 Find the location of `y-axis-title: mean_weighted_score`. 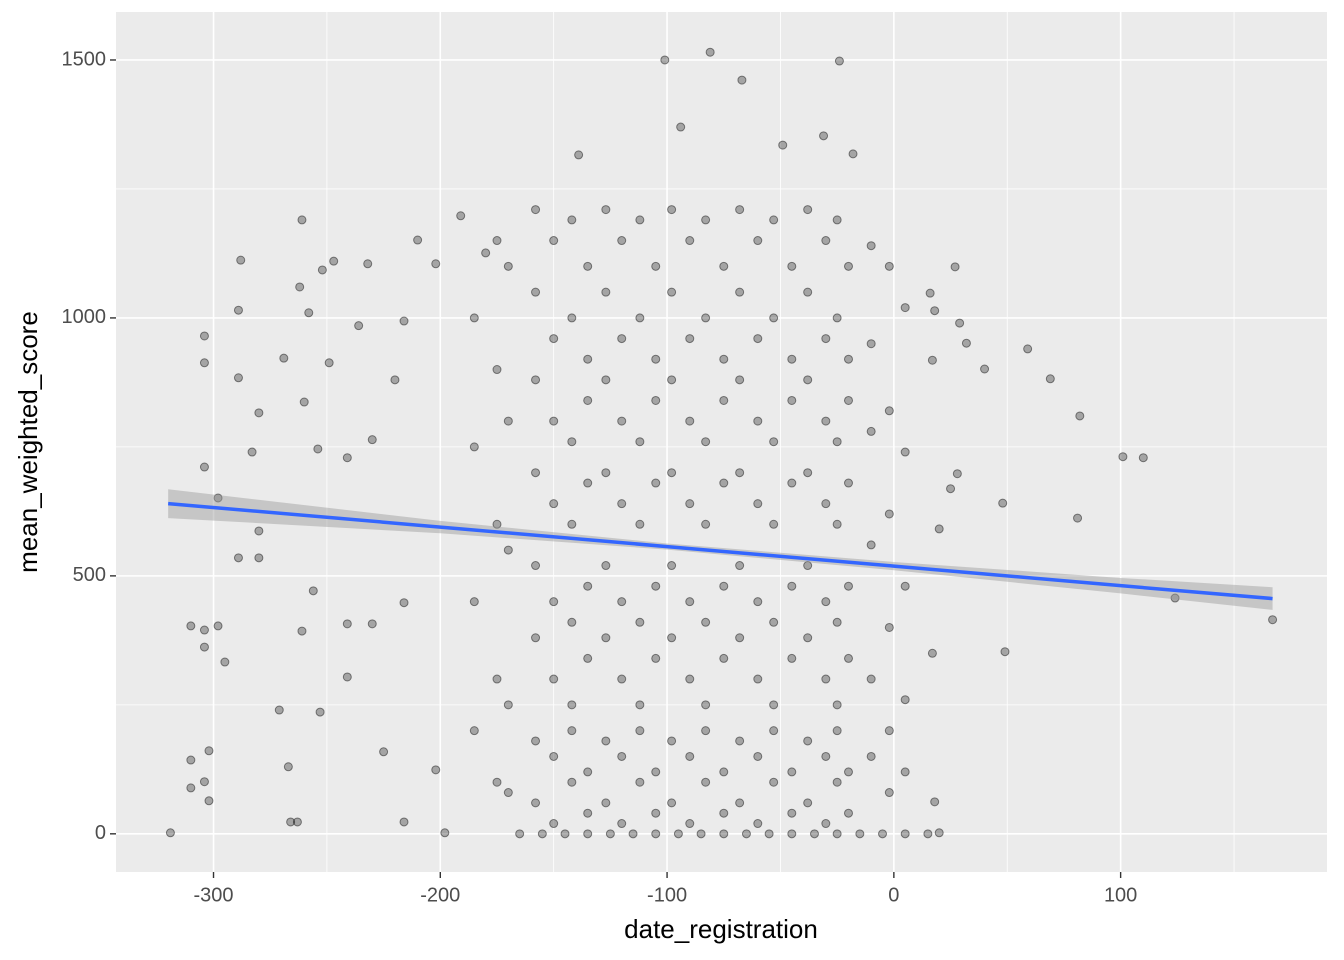

y-axis-title: mean_weighted_score is located at coordinates (28, 442).